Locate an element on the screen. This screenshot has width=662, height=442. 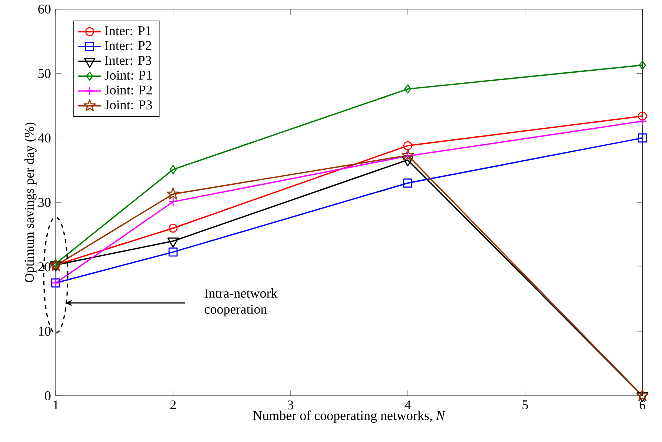
legend-label: Joint: P3 is located at coordinates (128, 105).